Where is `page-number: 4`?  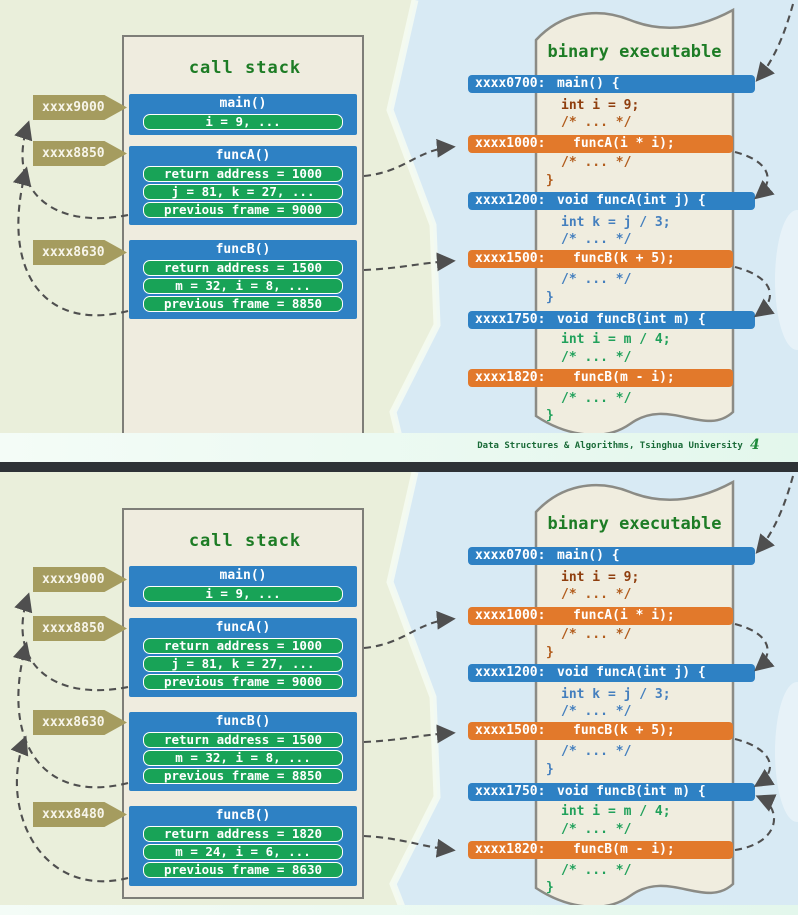
page-number: 4 is located at coordinates (755, 445).